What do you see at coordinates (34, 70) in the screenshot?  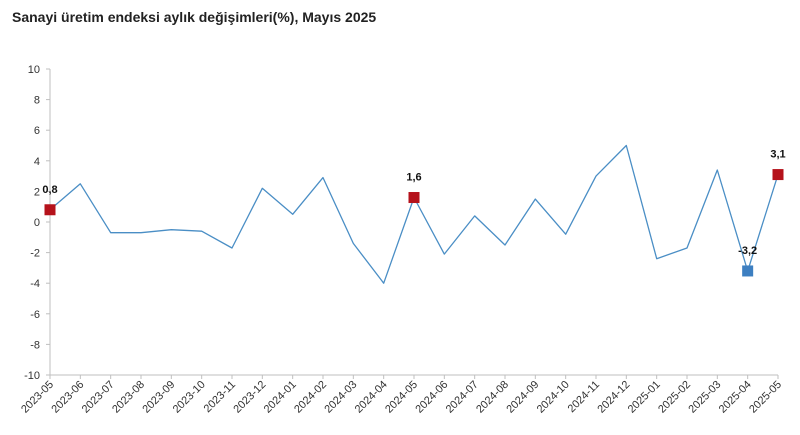 I see `y-tick-label: 10` at bounding box center [34, 70].